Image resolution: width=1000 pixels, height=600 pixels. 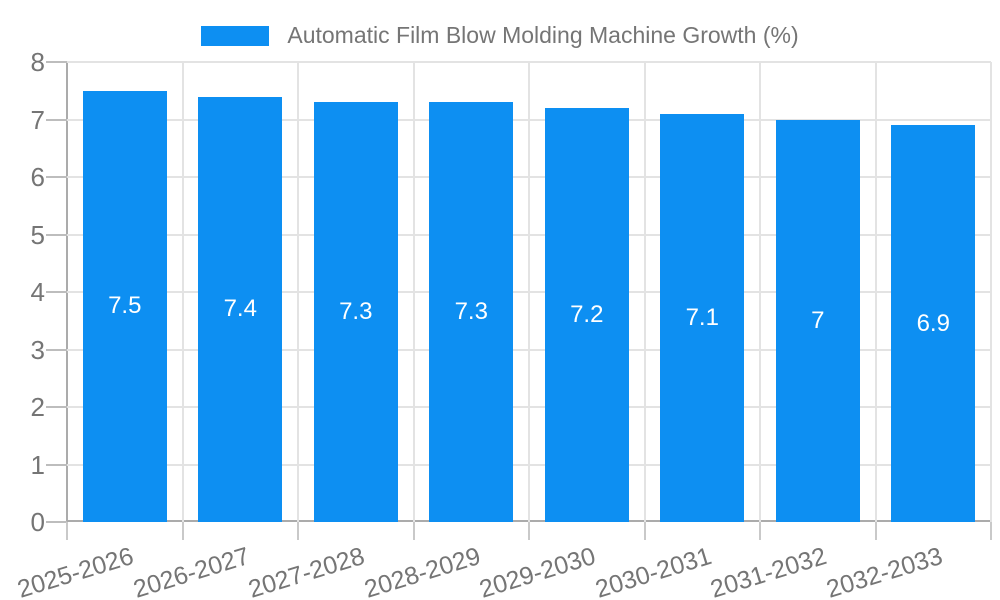 What do you see at coordinates (67, 301) in the screenshot?
I see `y-axis-line` at bounding box center [67, 301].